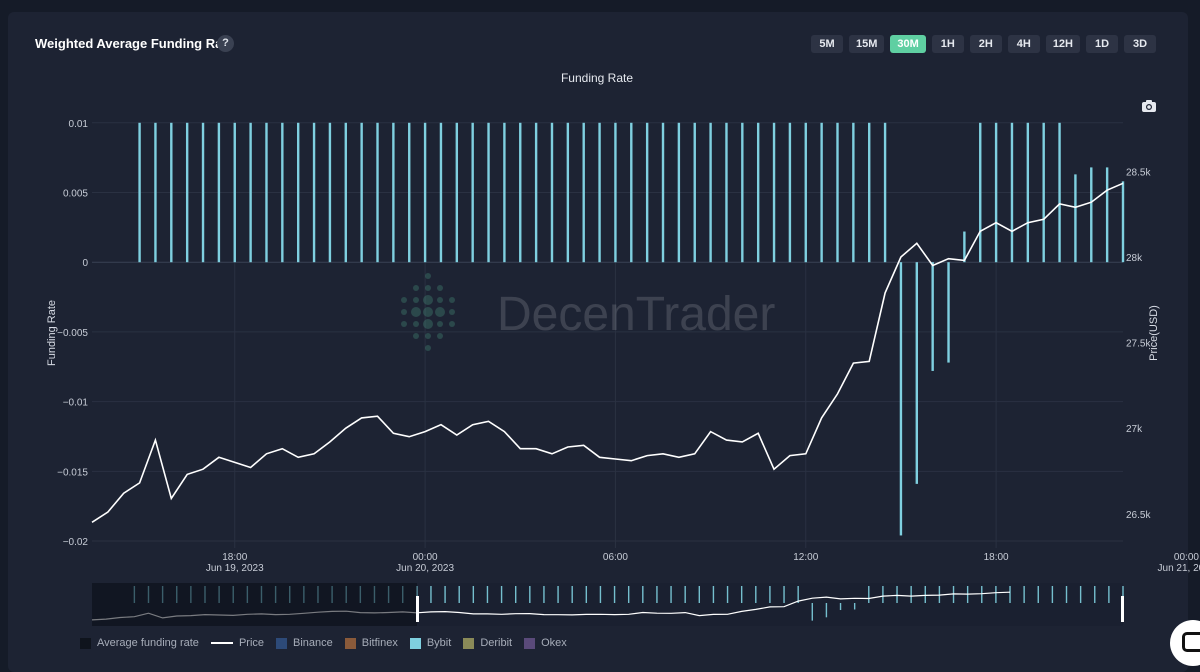  I want to click on legend-item-bitfinex: Bitfinex, so click(371, 643).